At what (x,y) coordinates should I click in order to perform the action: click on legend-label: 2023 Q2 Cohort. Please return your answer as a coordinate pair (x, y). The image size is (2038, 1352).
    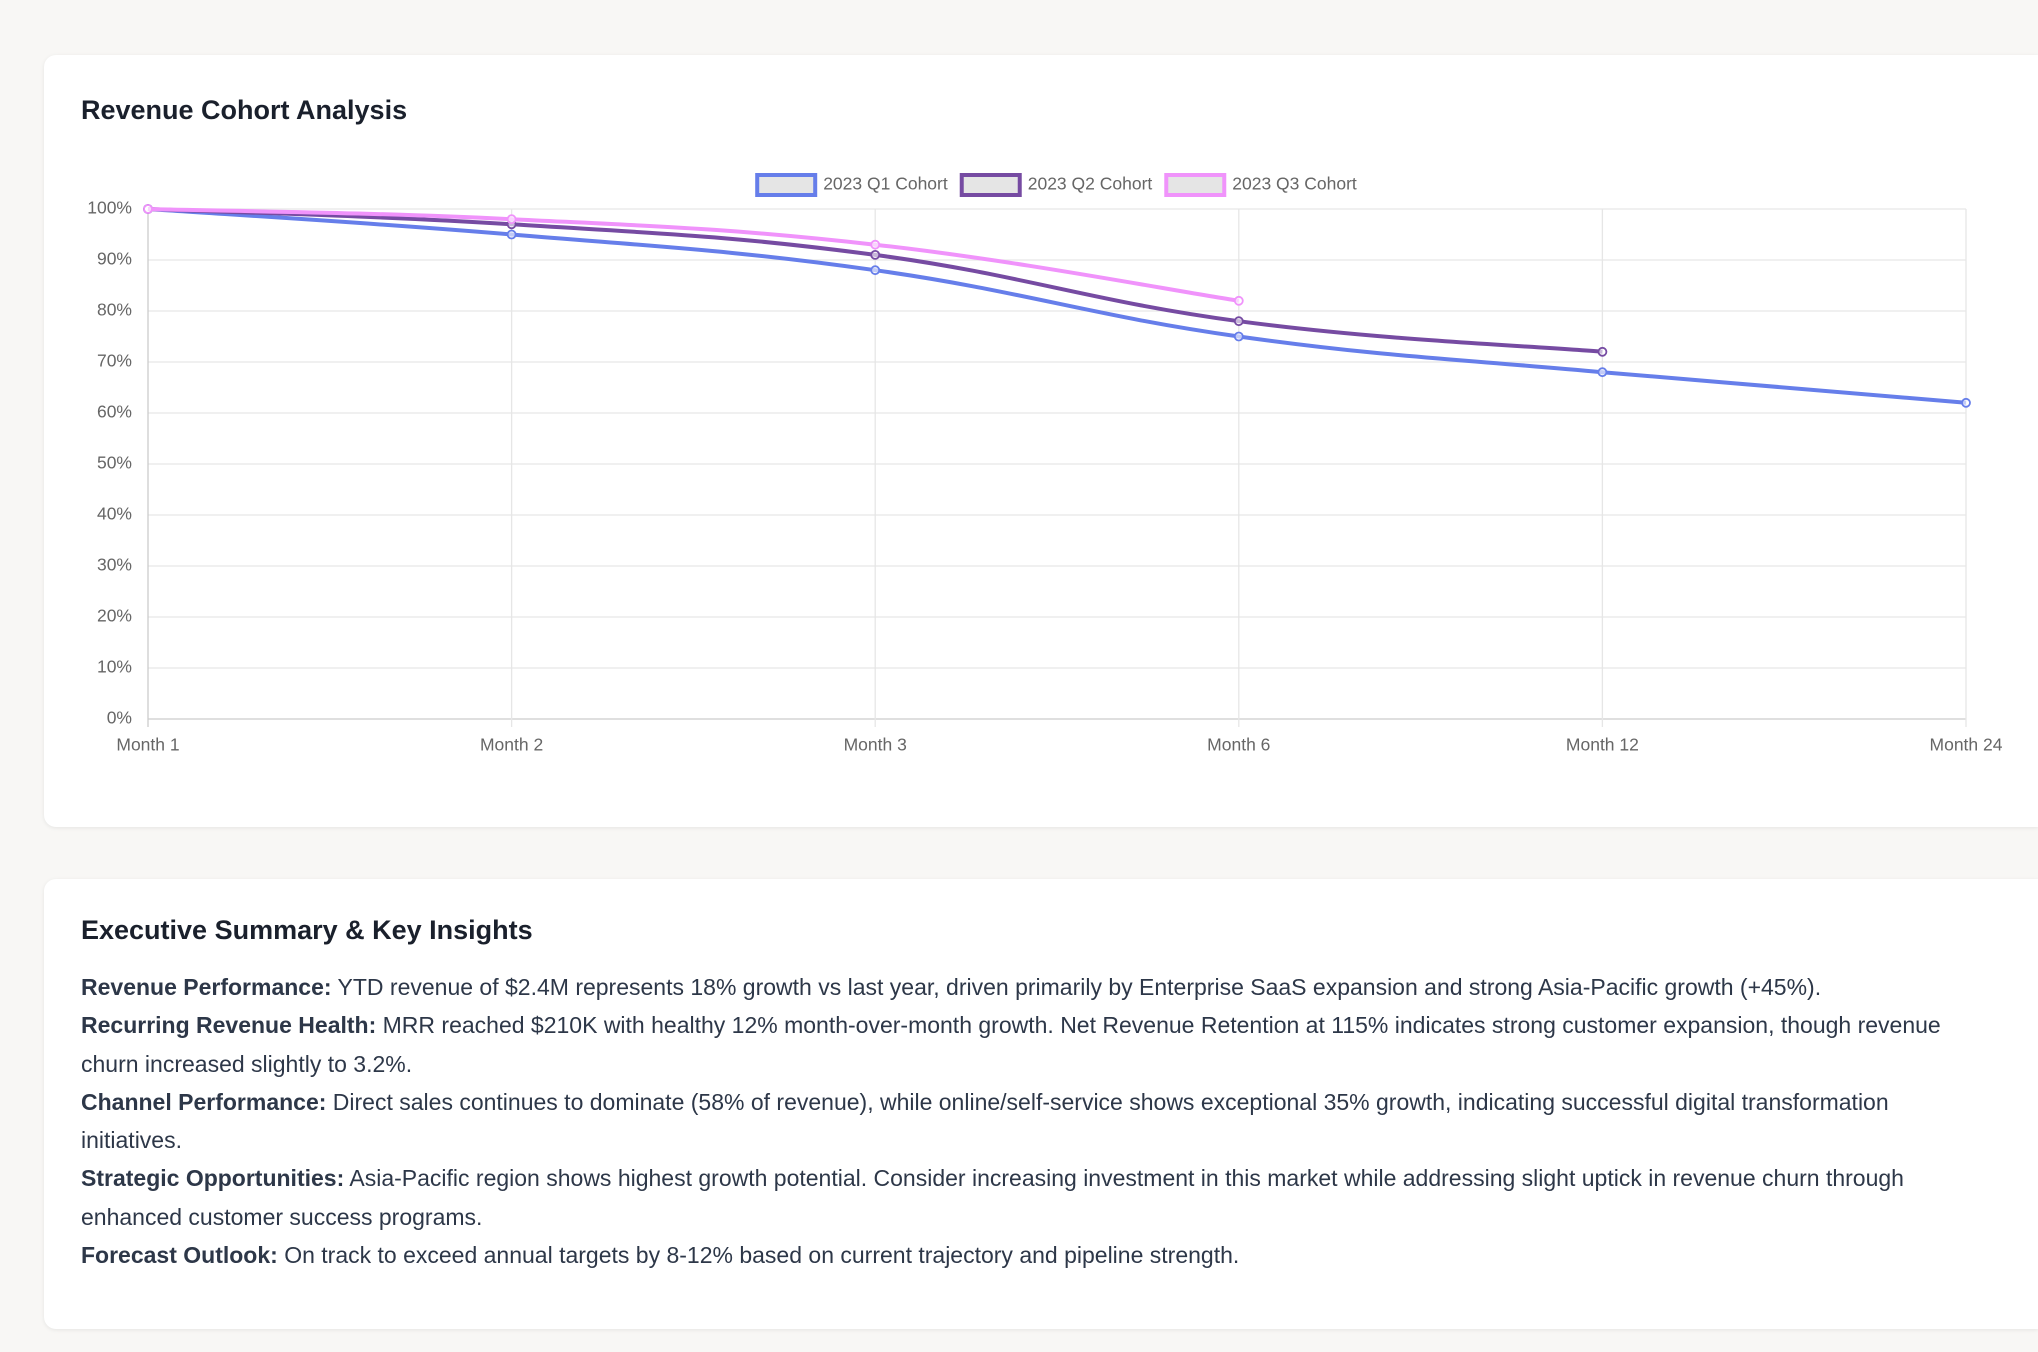
    Looking at the image, I should click on (1090, 184).